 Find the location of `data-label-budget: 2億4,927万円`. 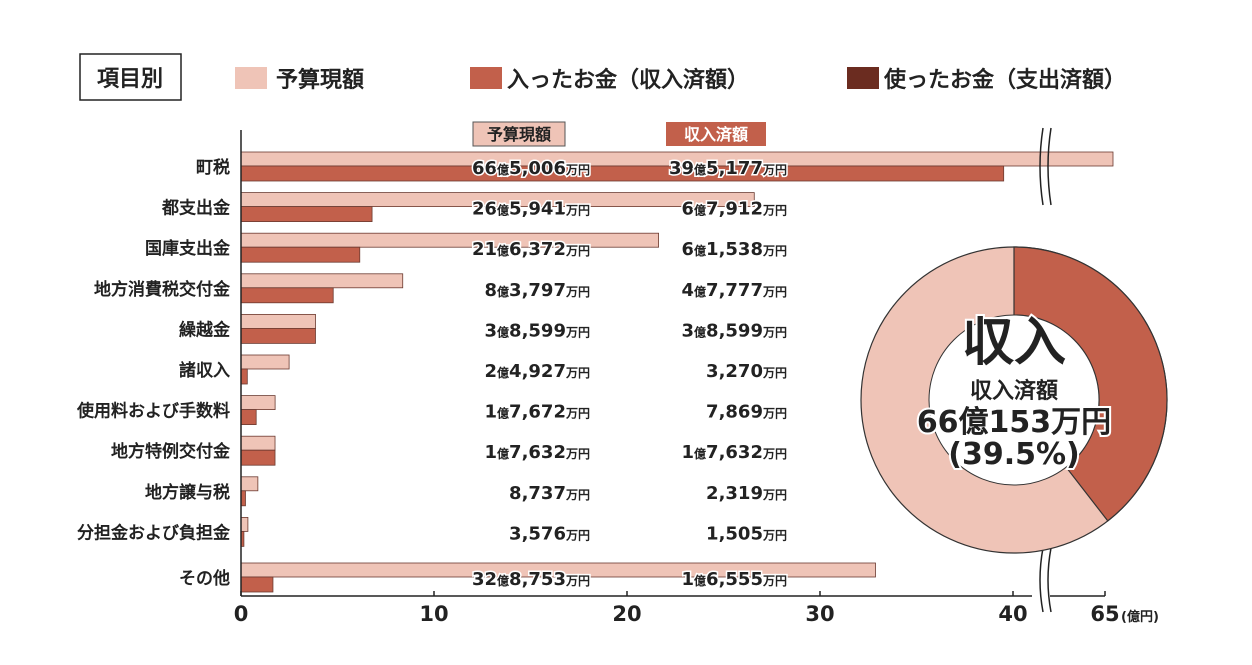

data-label-budget: 2億4,927万円 is located at coordinates (538, 371).